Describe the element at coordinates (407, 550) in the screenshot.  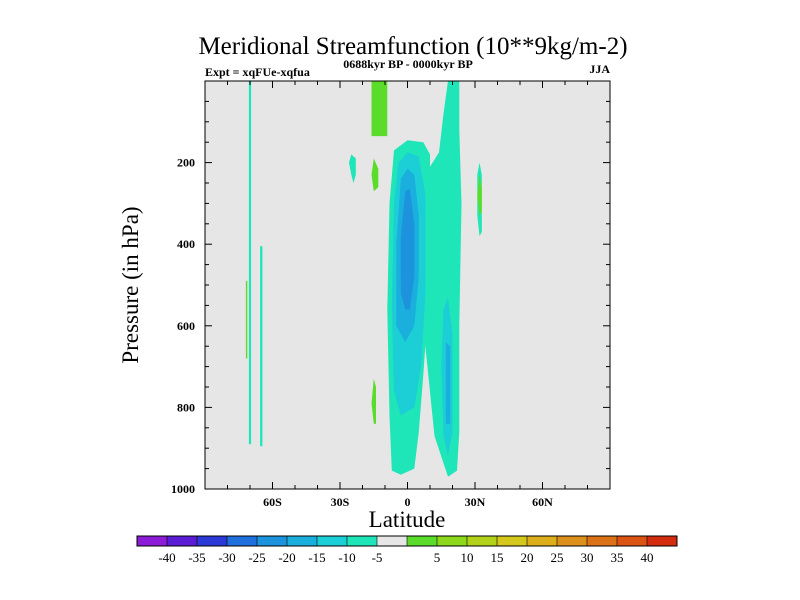
I see `colorbar: -40 -35 -30 -25 -20 -15 -10 -5 5 10 15 20 25 30 35 40` at that location.